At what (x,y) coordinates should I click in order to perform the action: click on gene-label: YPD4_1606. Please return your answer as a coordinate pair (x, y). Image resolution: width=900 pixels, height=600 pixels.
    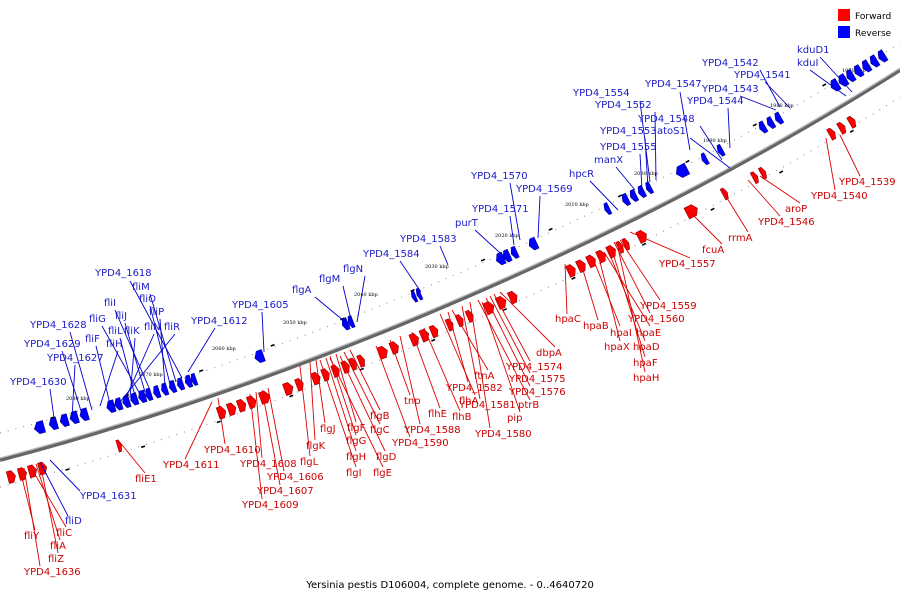
    Looking at the image, I should click on (295, 477).